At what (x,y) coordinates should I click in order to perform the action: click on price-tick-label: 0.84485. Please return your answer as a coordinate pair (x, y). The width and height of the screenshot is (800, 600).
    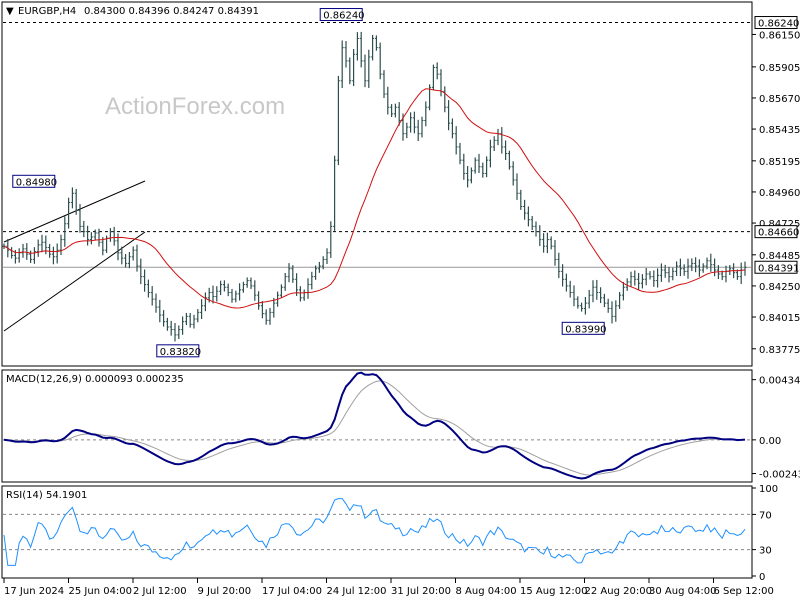
    Looking at the image, I should click on (779, 256).